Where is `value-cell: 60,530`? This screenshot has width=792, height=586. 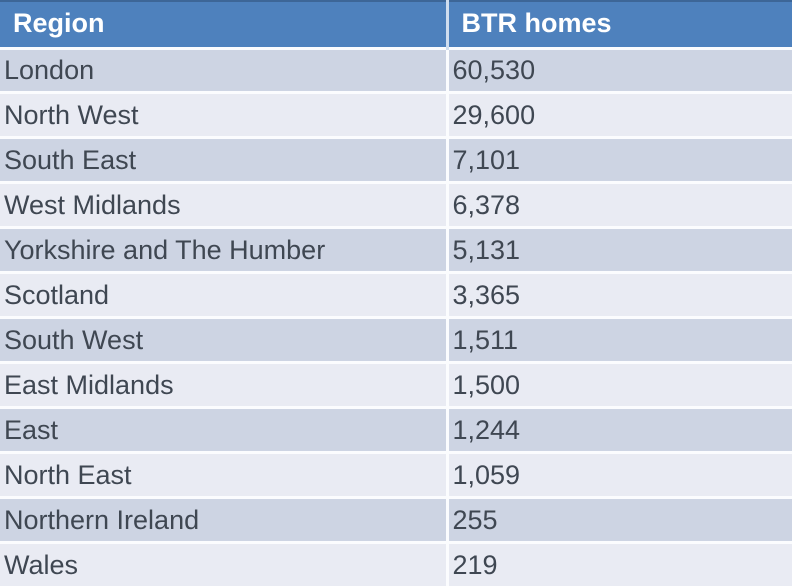
value-cell: 60,530 is located at coordinates (619, 69).